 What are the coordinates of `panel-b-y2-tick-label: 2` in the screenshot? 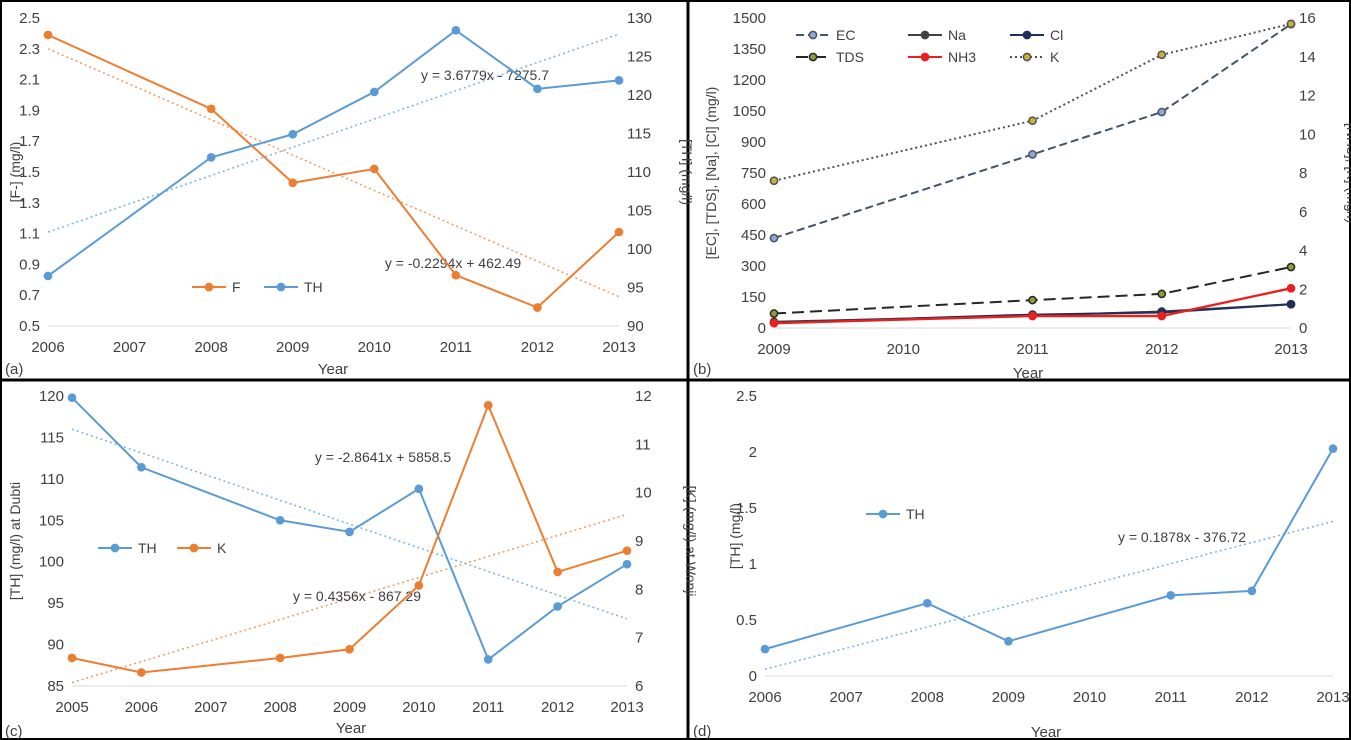 It's located at (1303, 289).